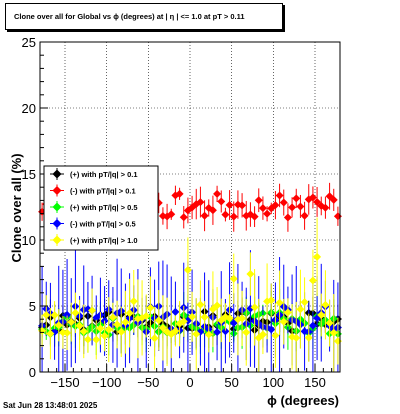 The height and width of the screenshot is (414, 400). Describe the element at coordinates (315, 382) in the screenshot. I see `x-tick-label: 150` at that location.